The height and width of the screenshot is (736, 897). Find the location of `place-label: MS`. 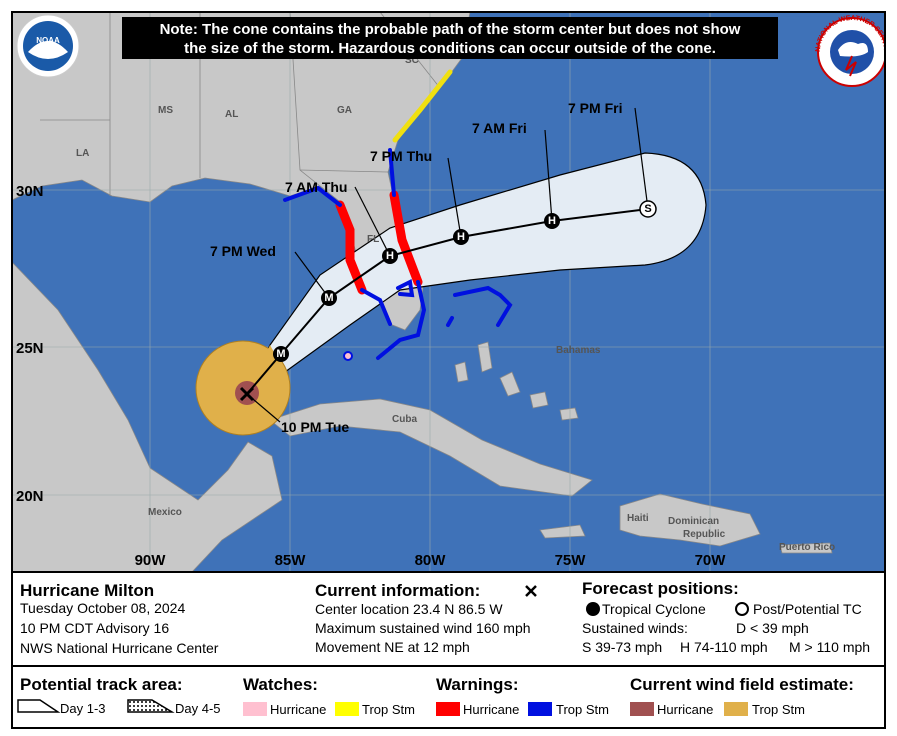

place-label: MS is located at coordinates (165, 110).